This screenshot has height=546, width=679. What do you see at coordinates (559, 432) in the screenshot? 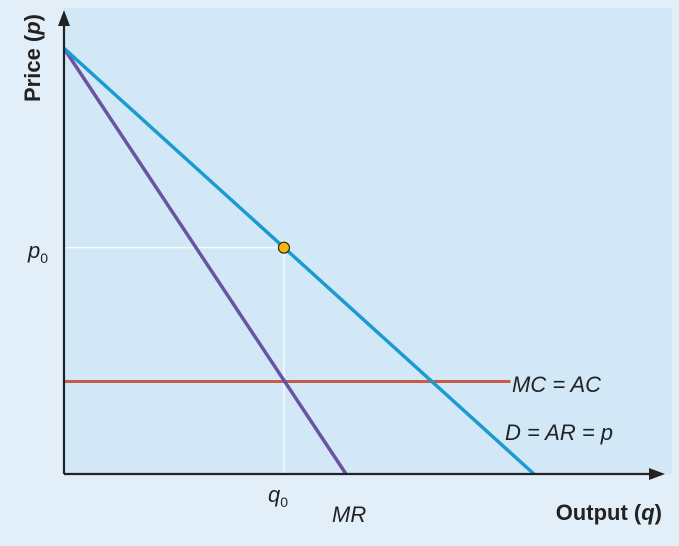
I see `demand-label: D = AR = p` at bounding box center [559, 432].